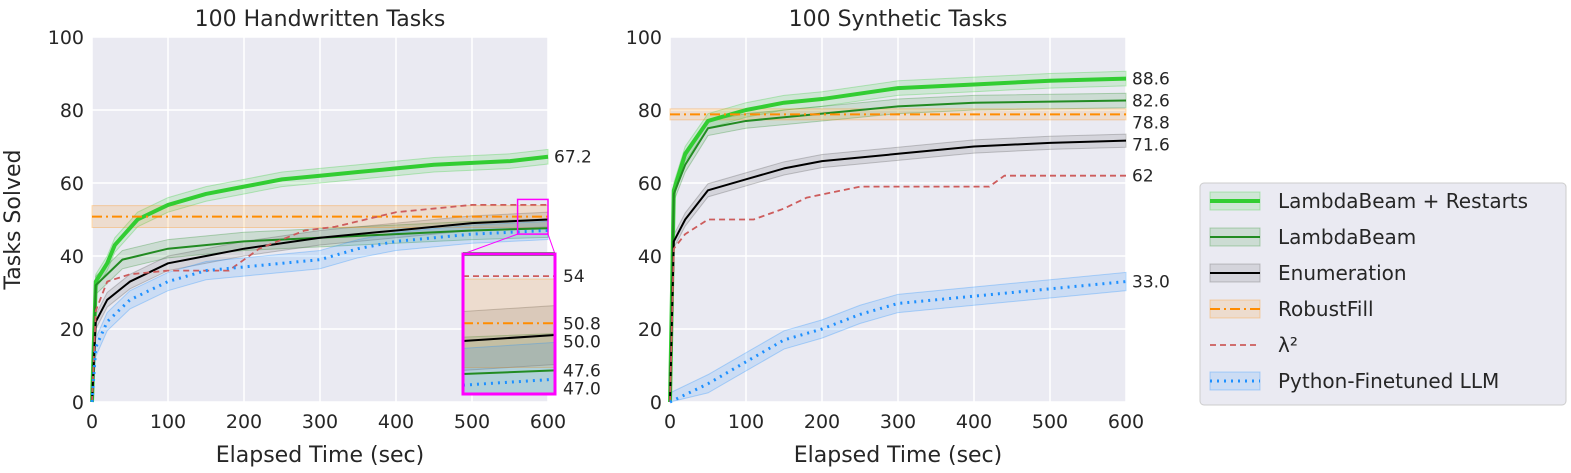 This screenshot has width=1571, height=473. I want to click on inset: 54 50.850.0 47.647.0, so click(531, 325).